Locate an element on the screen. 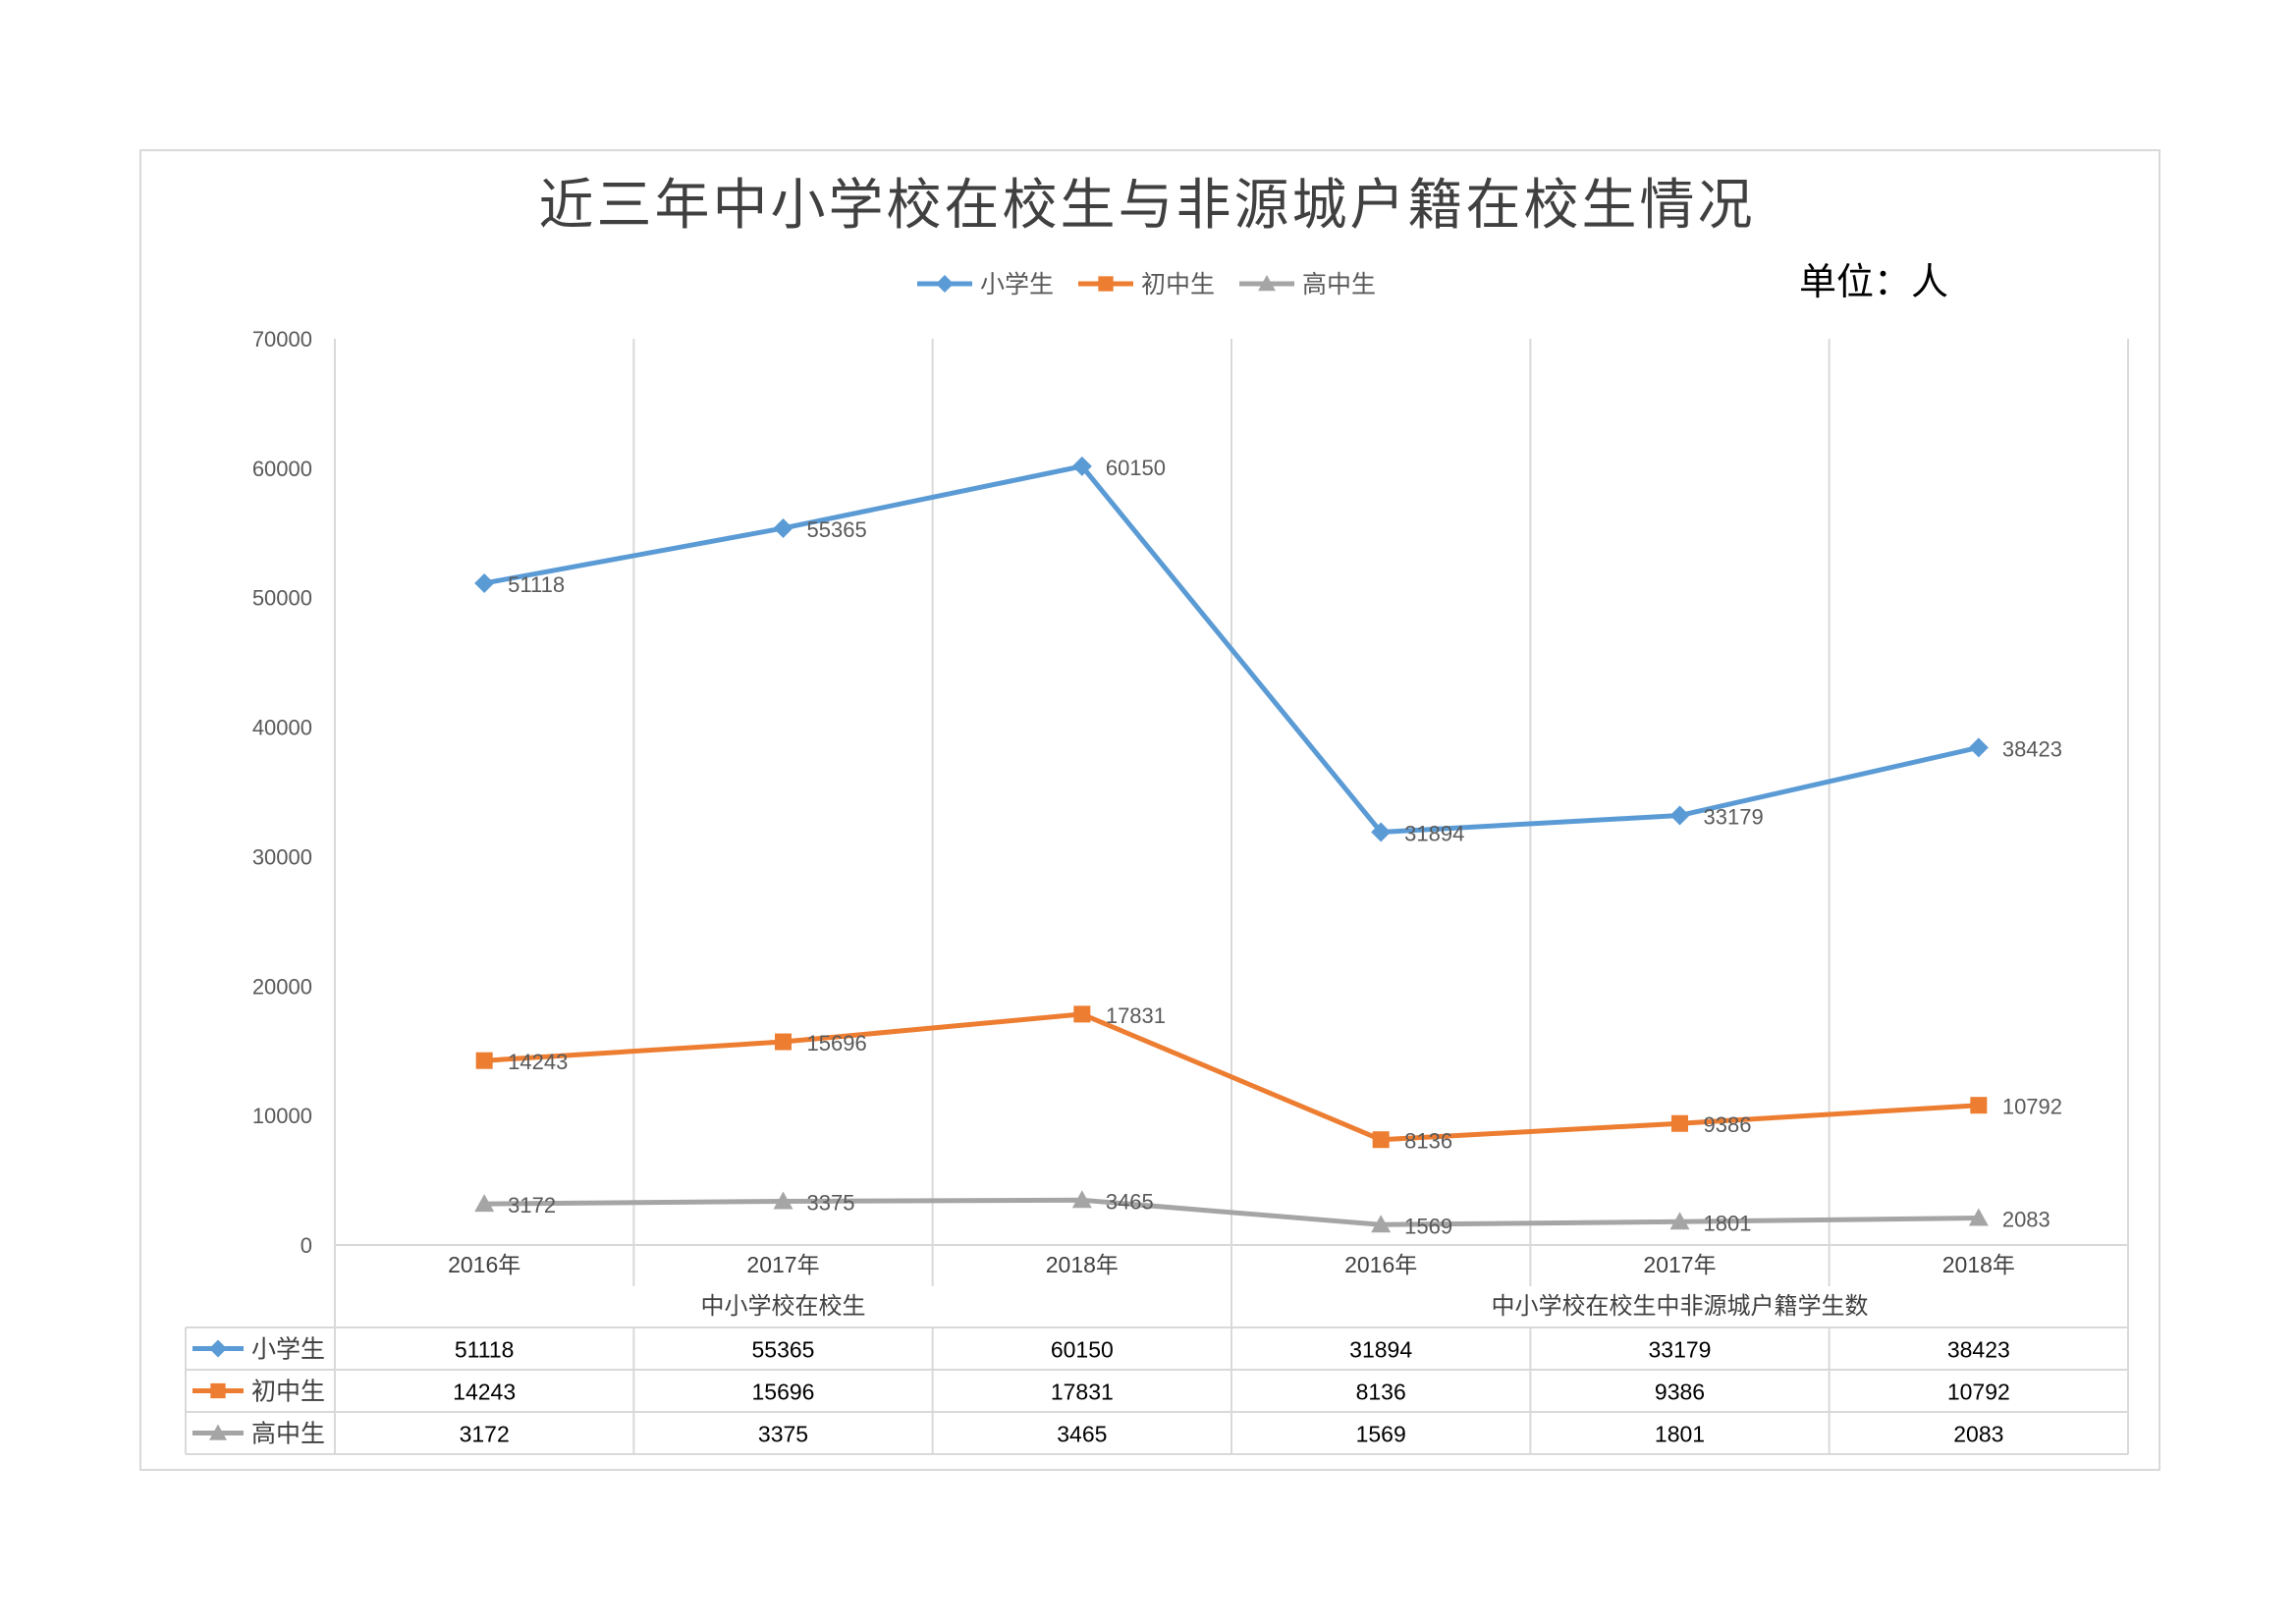 The image size is (2296, 1624). y-tick-label: 0 is located at coordinates (306, 1245).